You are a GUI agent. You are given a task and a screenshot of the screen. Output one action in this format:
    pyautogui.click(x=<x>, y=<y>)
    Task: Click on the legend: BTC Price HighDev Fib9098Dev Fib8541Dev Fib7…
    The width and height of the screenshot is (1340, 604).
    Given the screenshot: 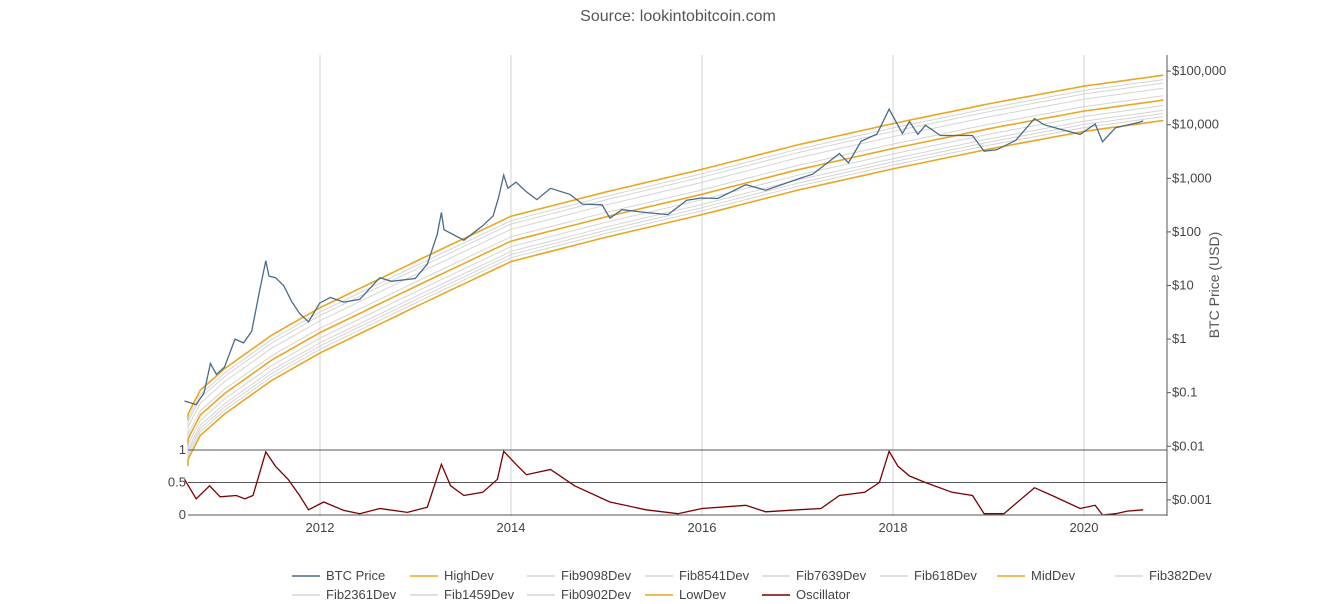 What is the action you would take?
    pyautogui.click(x=752, y=585)
    